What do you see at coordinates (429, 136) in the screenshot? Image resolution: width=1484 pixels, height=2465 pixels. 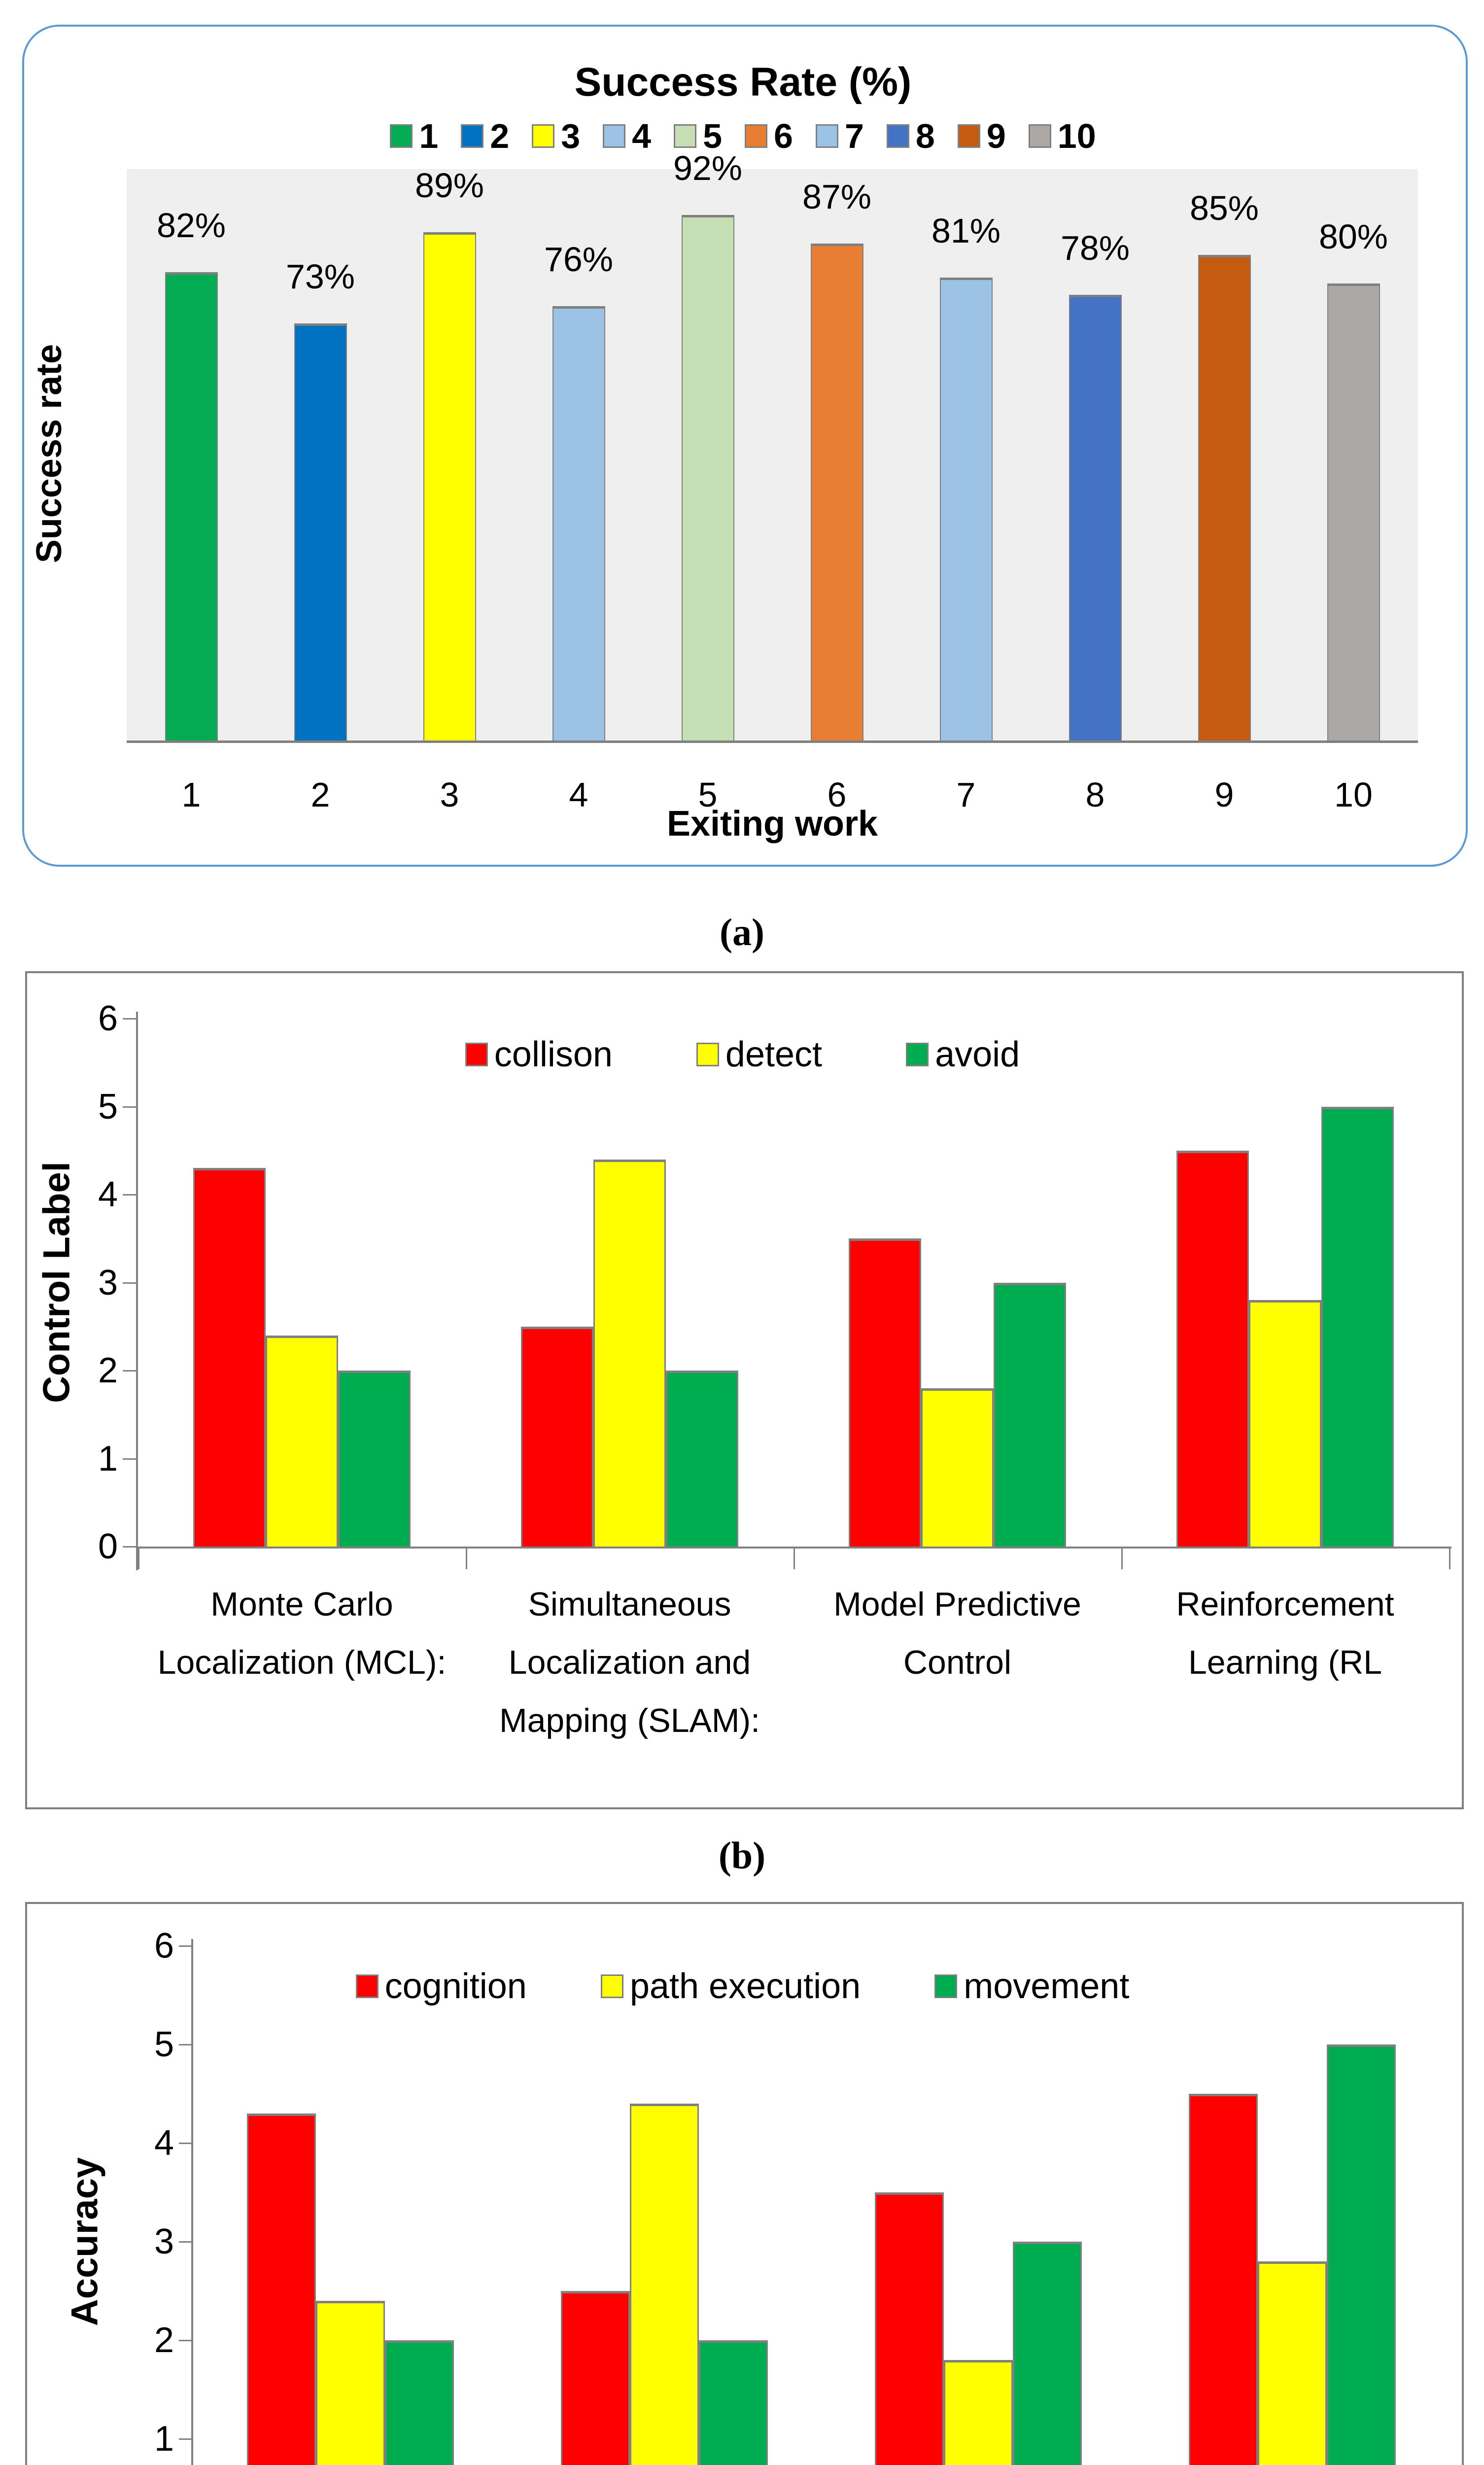 I see `legend-label: 1` at bounding box center [429, 136].